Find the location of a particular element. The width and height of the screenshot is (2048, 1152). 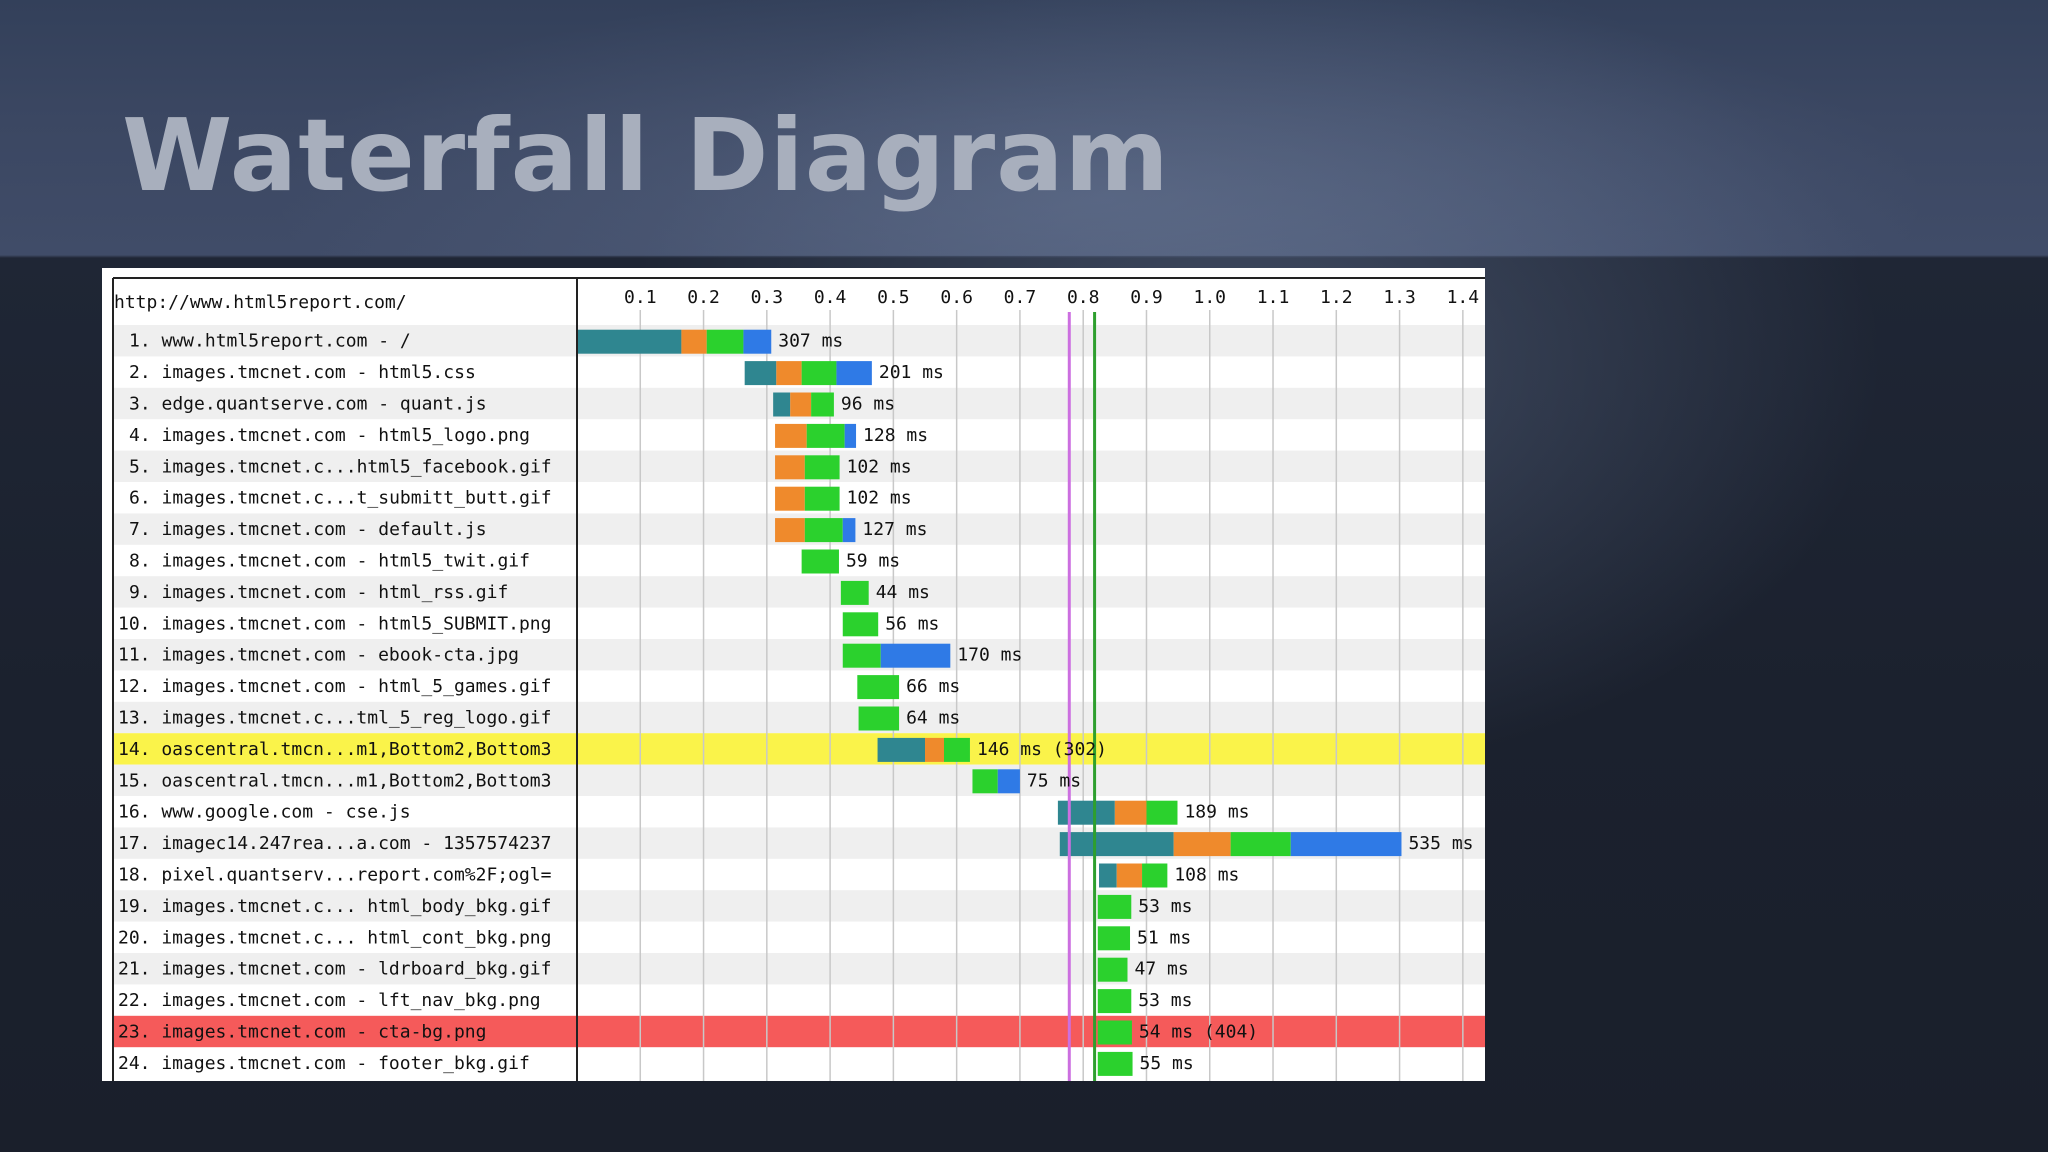

request-label: 7. images.tmcnet.com - default.js is located at coordinates (308, 529).